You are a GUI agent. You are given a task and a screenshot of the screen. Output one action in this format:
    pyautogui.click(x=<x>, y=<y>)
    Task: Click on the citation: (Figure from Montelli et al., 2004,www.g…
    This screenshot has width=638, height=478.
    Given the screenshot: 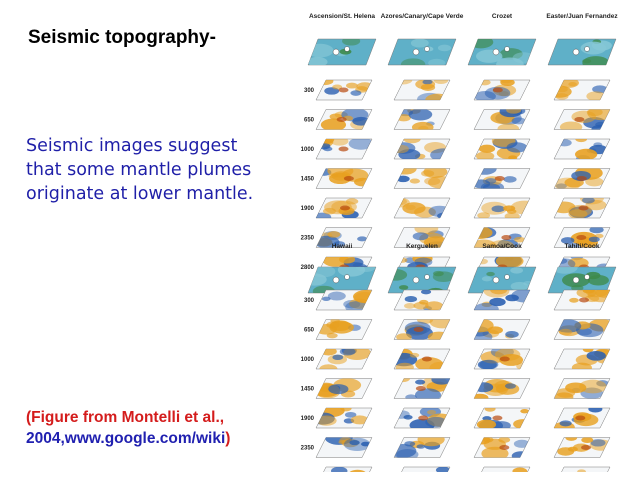 What is the action you would take?
    pyautogui.click(x=128, y=428)
    